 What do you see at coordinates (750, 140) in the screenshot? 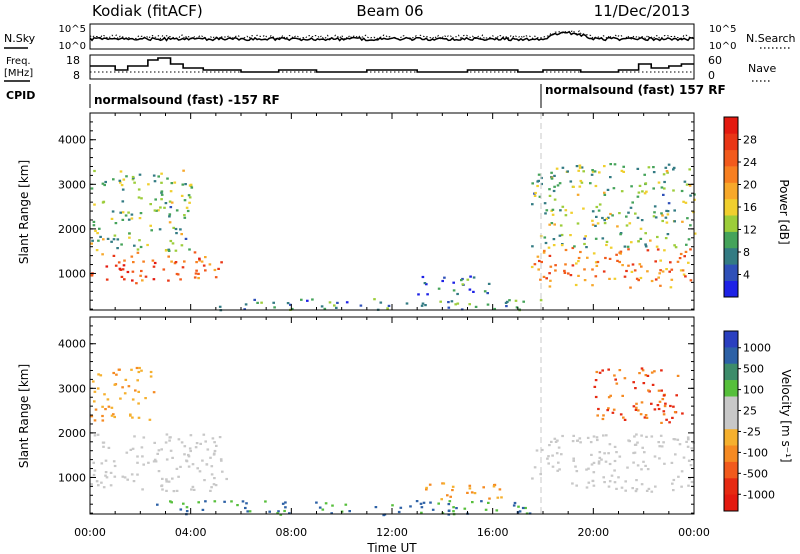
I see `colorbar-tick-label: 28` at bounding box center [750, 140].